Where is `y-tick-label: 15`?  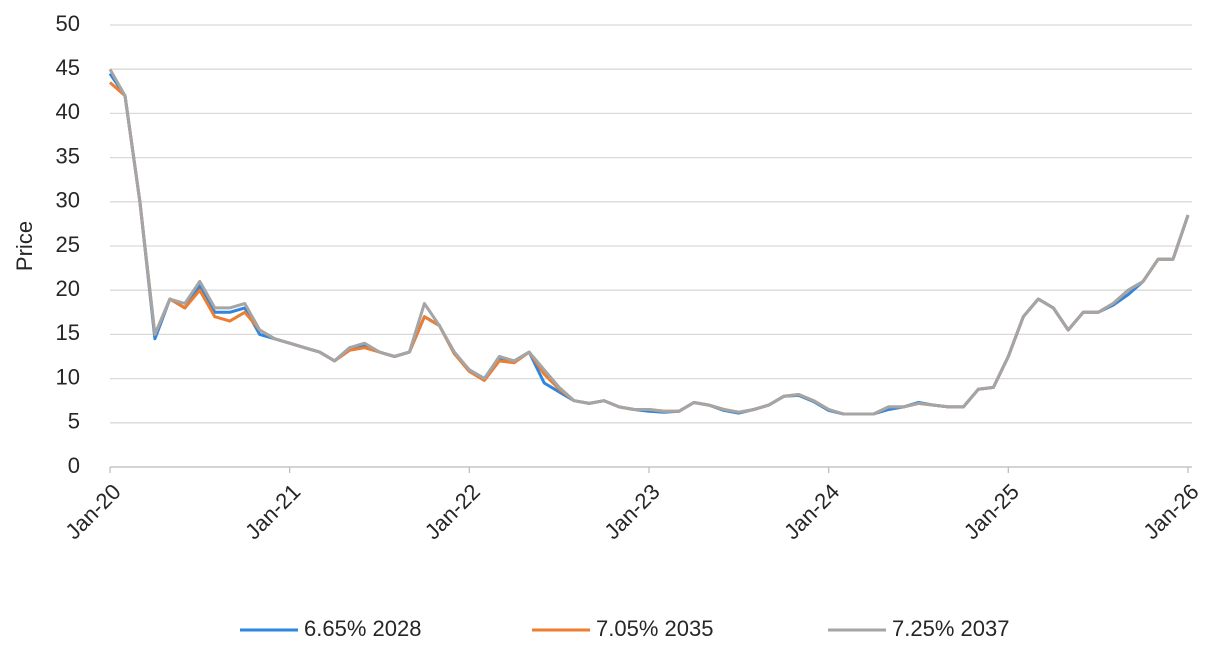
y-tick-label: 15 is located at coordinates (68, 332).